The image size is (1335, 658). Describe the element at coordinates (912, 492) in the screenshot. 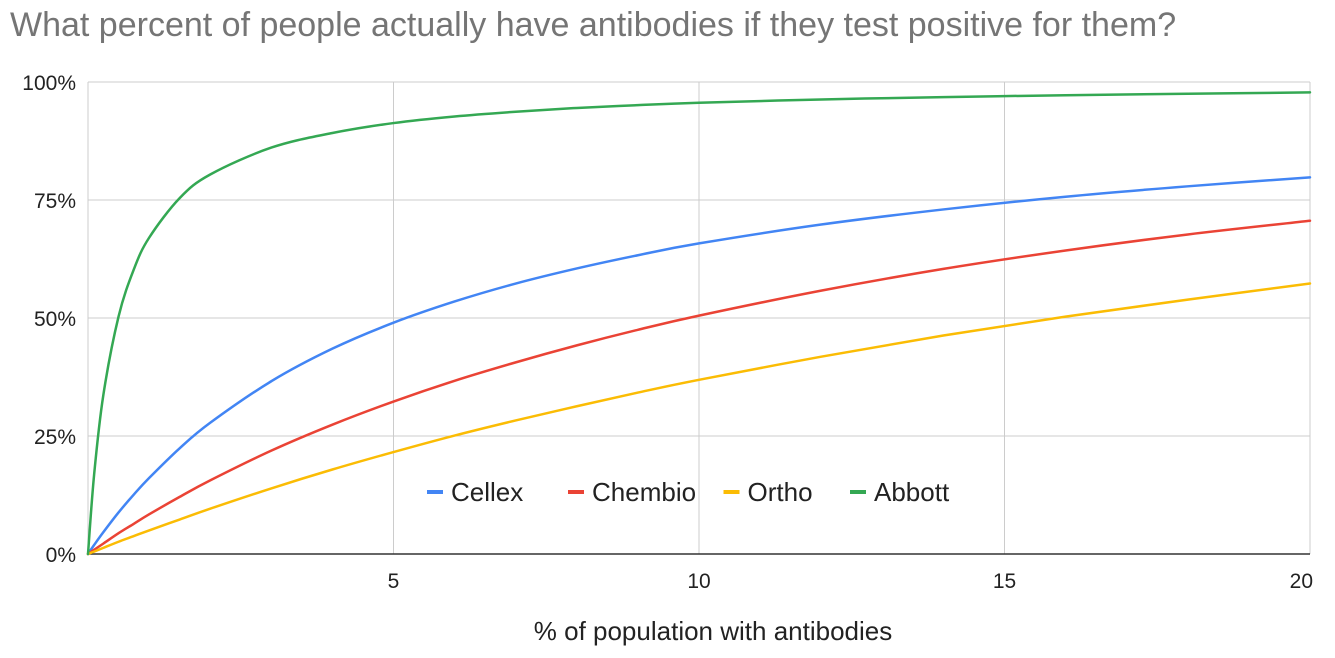

I see `legend-label-abbott: Abbott` at that location.